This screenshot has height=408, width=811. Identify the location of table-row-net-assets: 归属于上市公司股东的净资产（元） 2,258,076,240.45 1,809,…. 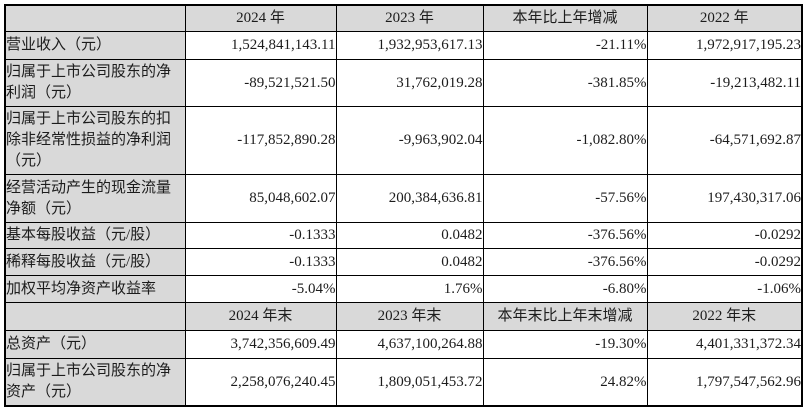
(403, 382).